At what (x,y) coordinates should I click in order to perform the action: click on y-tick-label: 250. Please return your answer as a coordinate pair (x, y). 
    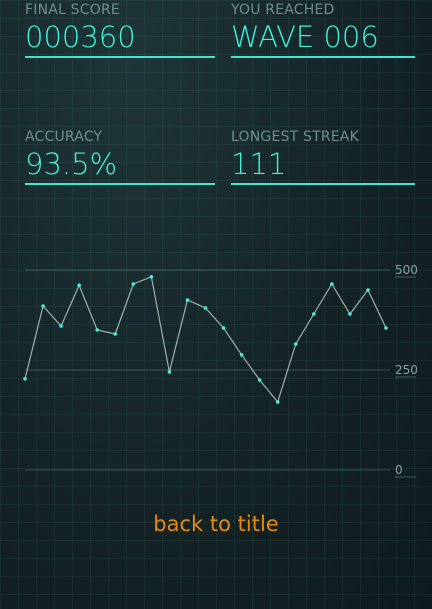
    Looking at the image, I should click on (406, 370).